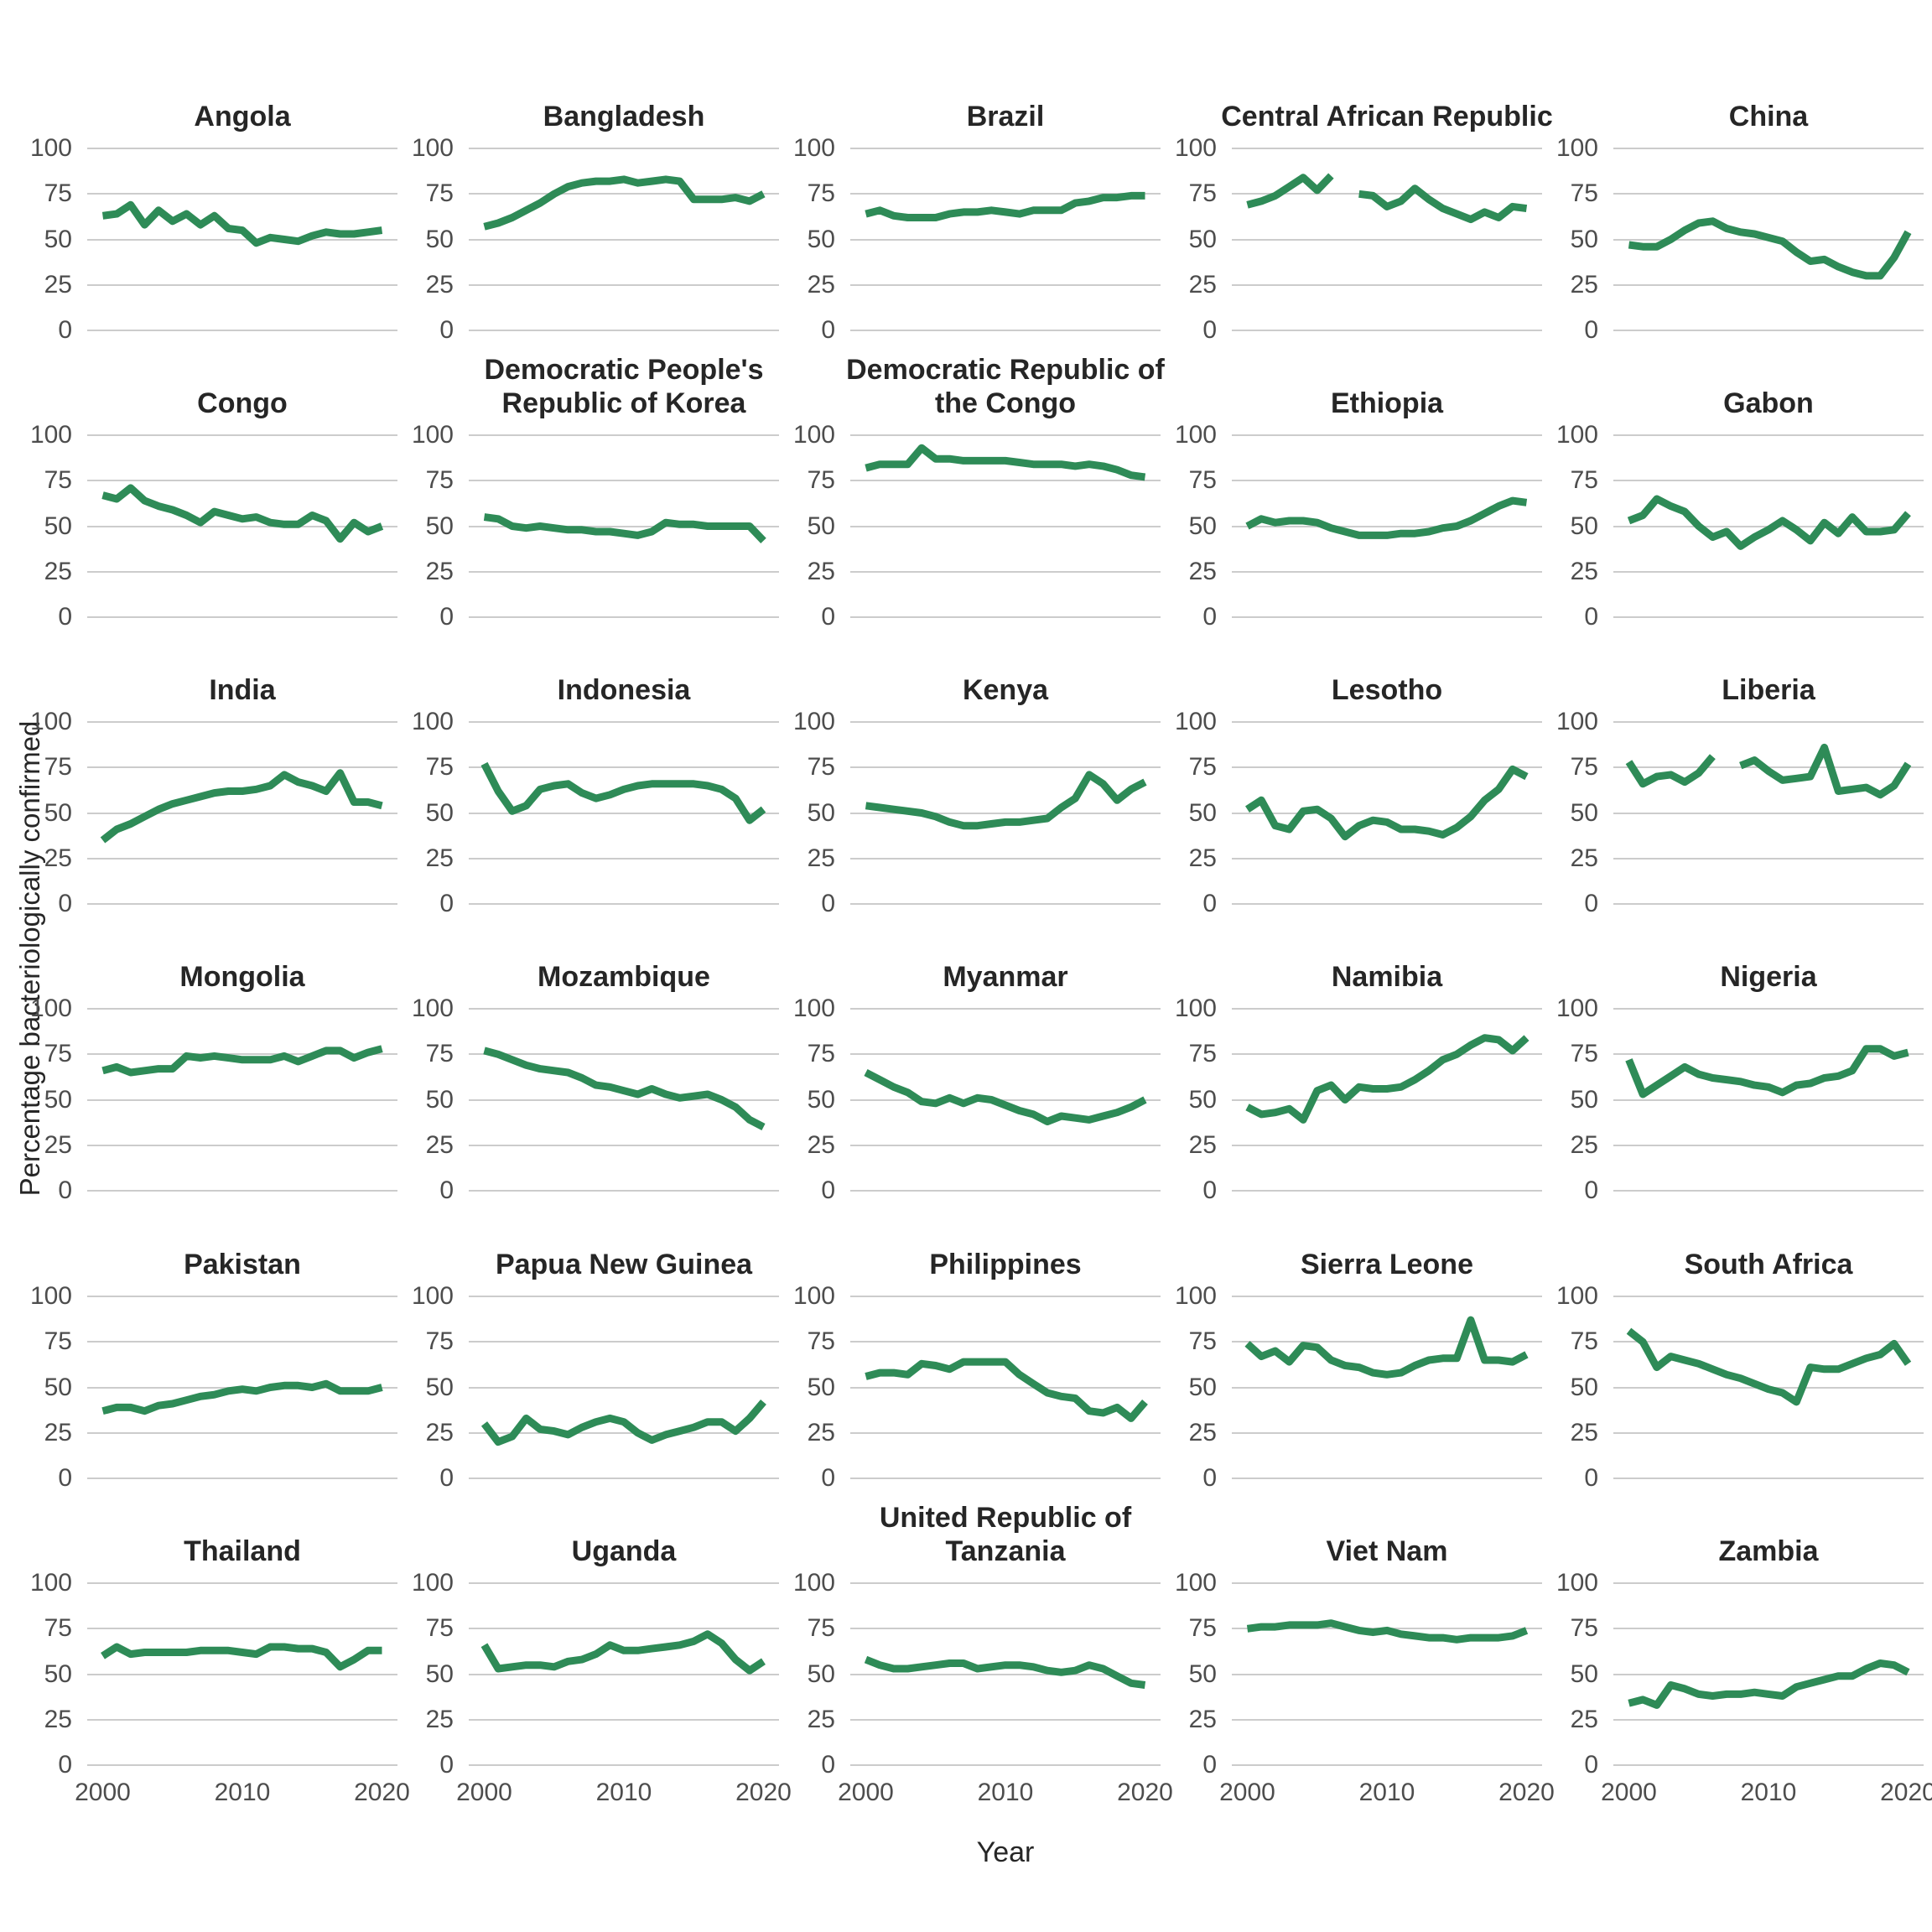  What do you see at coordinates (1768, 1792) in the screenshot?
I see `x-axis-tick-label: 2010` at bounding box center [1768, 1792].